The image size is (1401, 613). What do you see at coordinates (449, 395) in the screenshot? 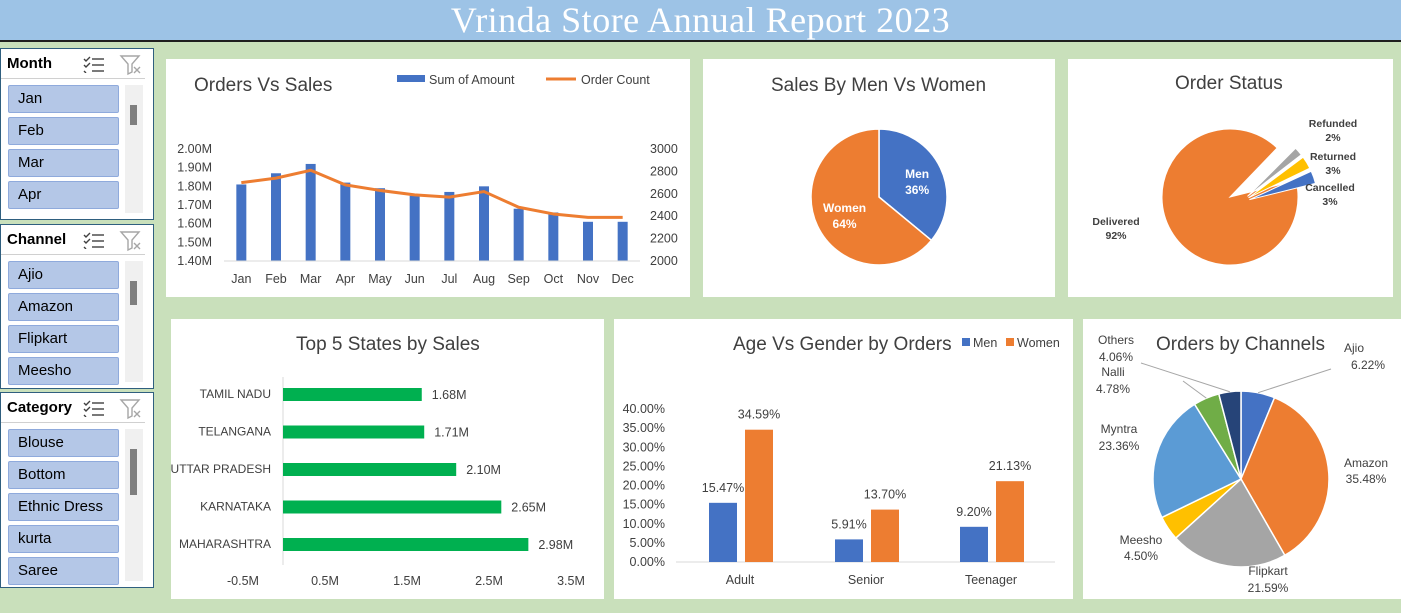
I see `value-label-tamil-nadu: 1.68M` at bounding box center [449, 395].